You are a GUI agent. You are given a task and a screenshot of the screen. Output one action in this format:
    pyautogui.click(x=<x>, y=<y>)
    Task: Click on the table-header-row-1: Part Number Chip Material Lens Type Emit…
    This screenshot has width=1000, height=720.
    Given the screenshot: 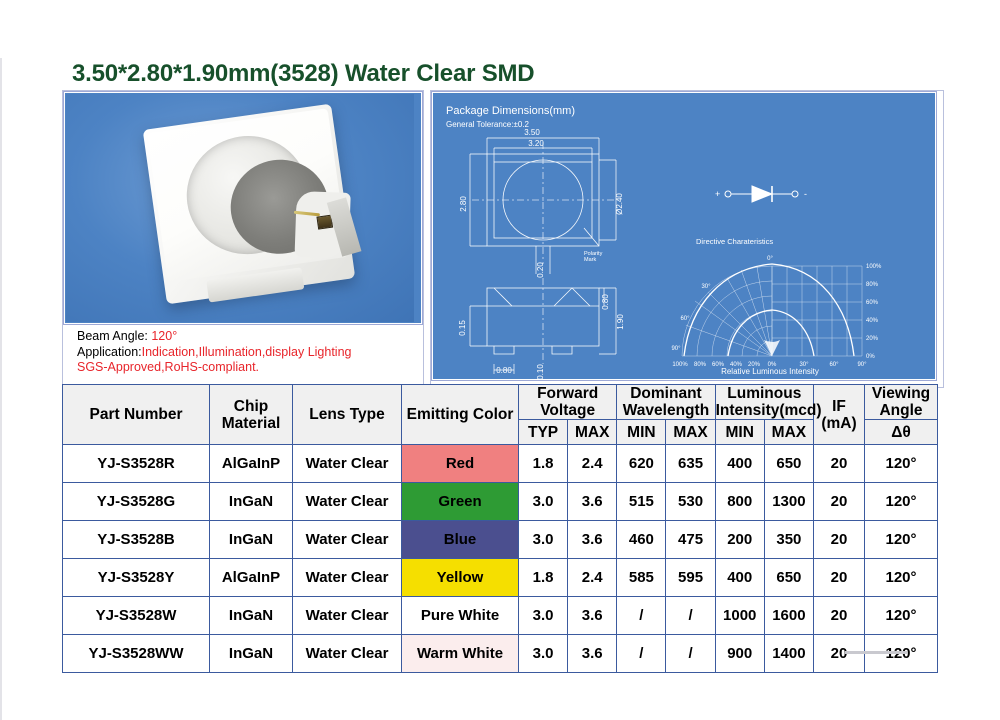 What is the action you would take?
    pyautogui.click(x=500, y=414)
    